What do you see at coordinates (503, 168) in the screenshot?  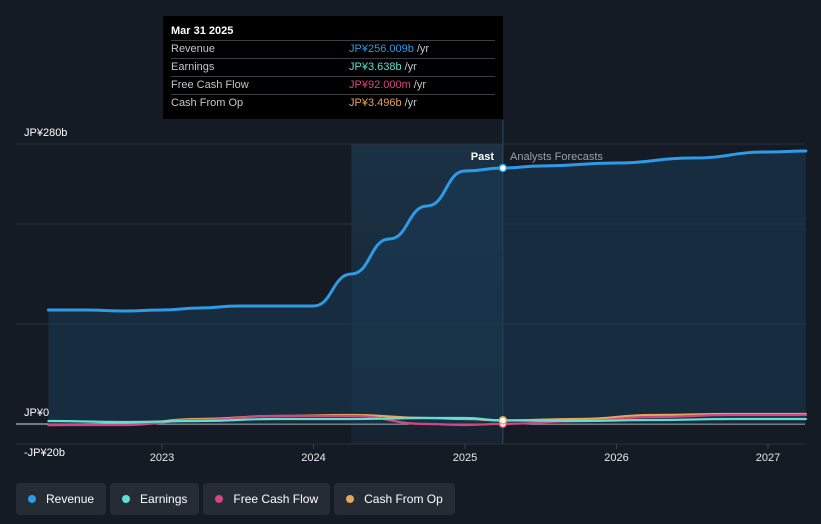 I see `revenue-marker` at bounding box center [503, 168].